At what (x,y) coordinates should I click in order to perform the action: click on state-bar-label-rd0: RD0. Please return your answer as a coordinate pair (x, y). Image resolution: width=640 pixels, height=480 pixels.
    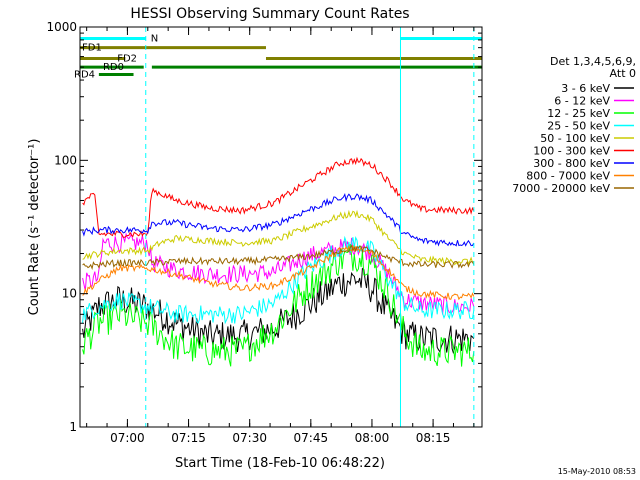
    Looking at the image, I should click on (113, 67).